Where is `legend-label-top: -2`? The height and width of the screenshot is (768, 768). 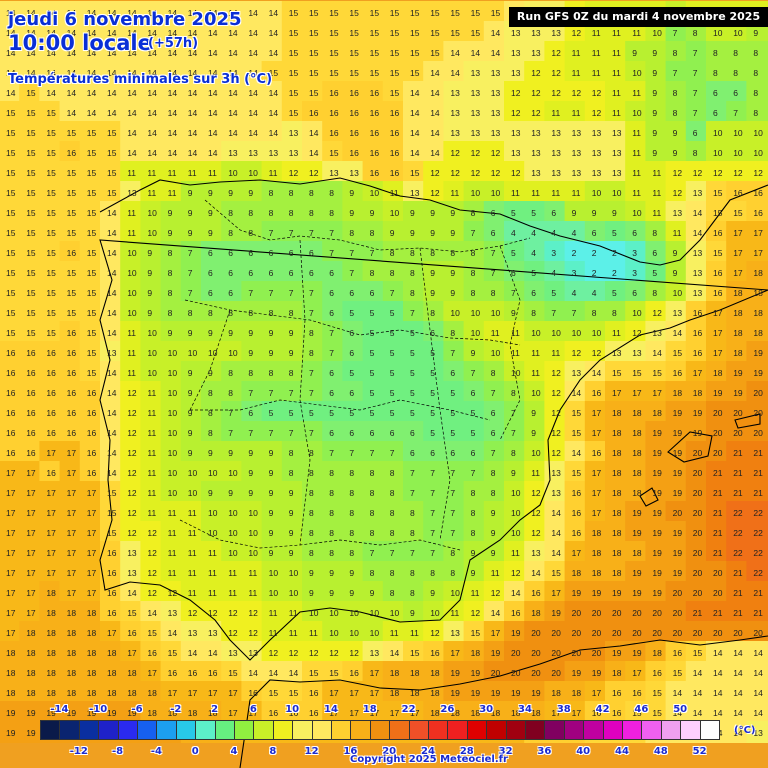 legend-label-top: -2 is located at coordinates (176, 709).